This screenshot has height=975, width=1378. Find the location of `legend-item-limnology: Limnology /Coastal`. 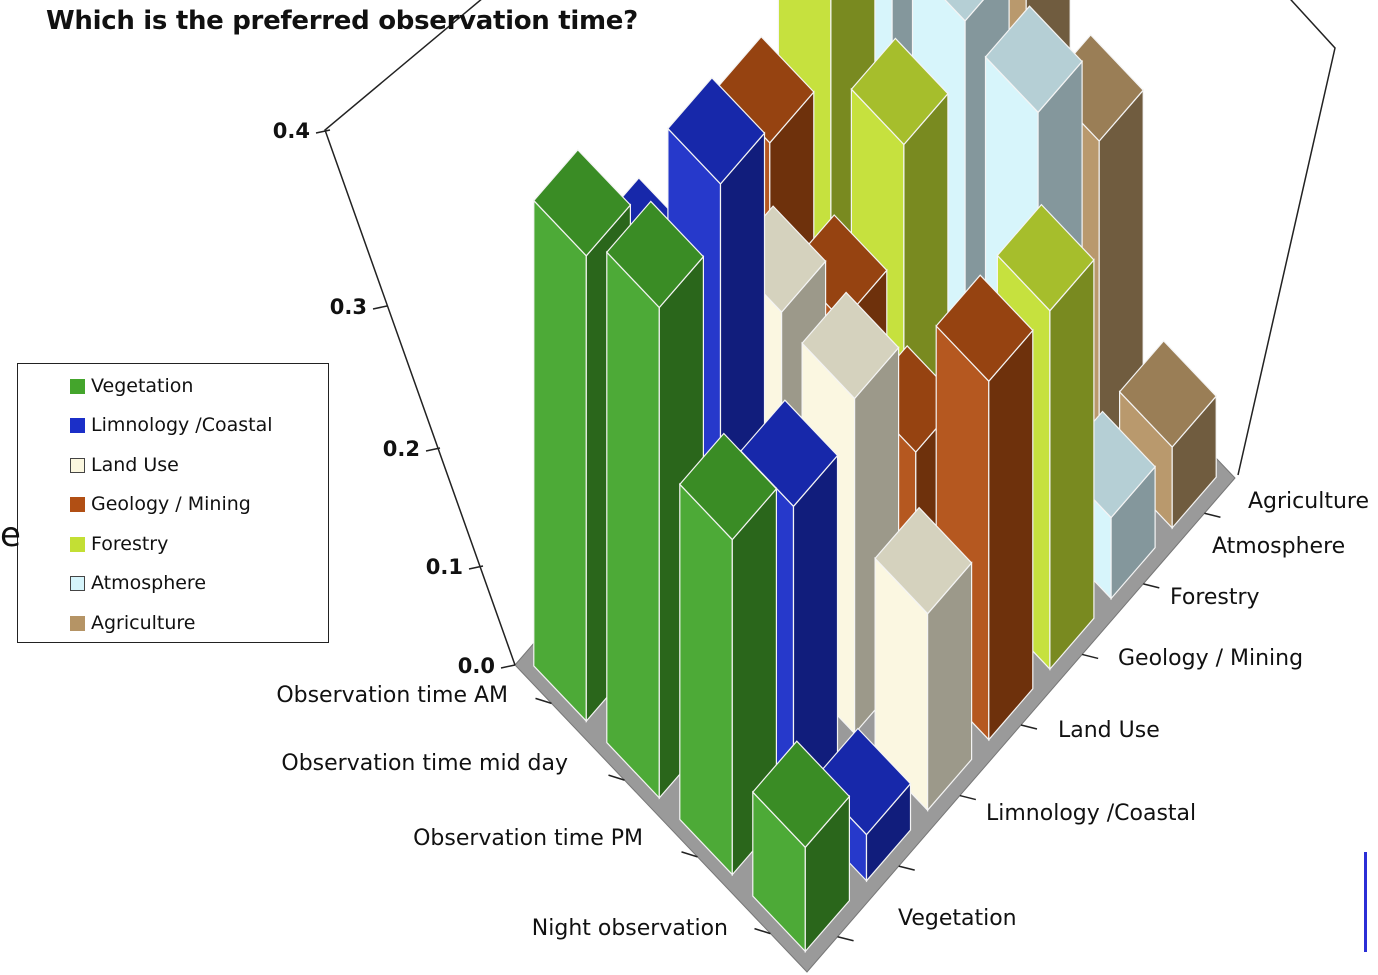

legend-item-limnology: Limnology /Coastal is located at coordinates (171, 425).